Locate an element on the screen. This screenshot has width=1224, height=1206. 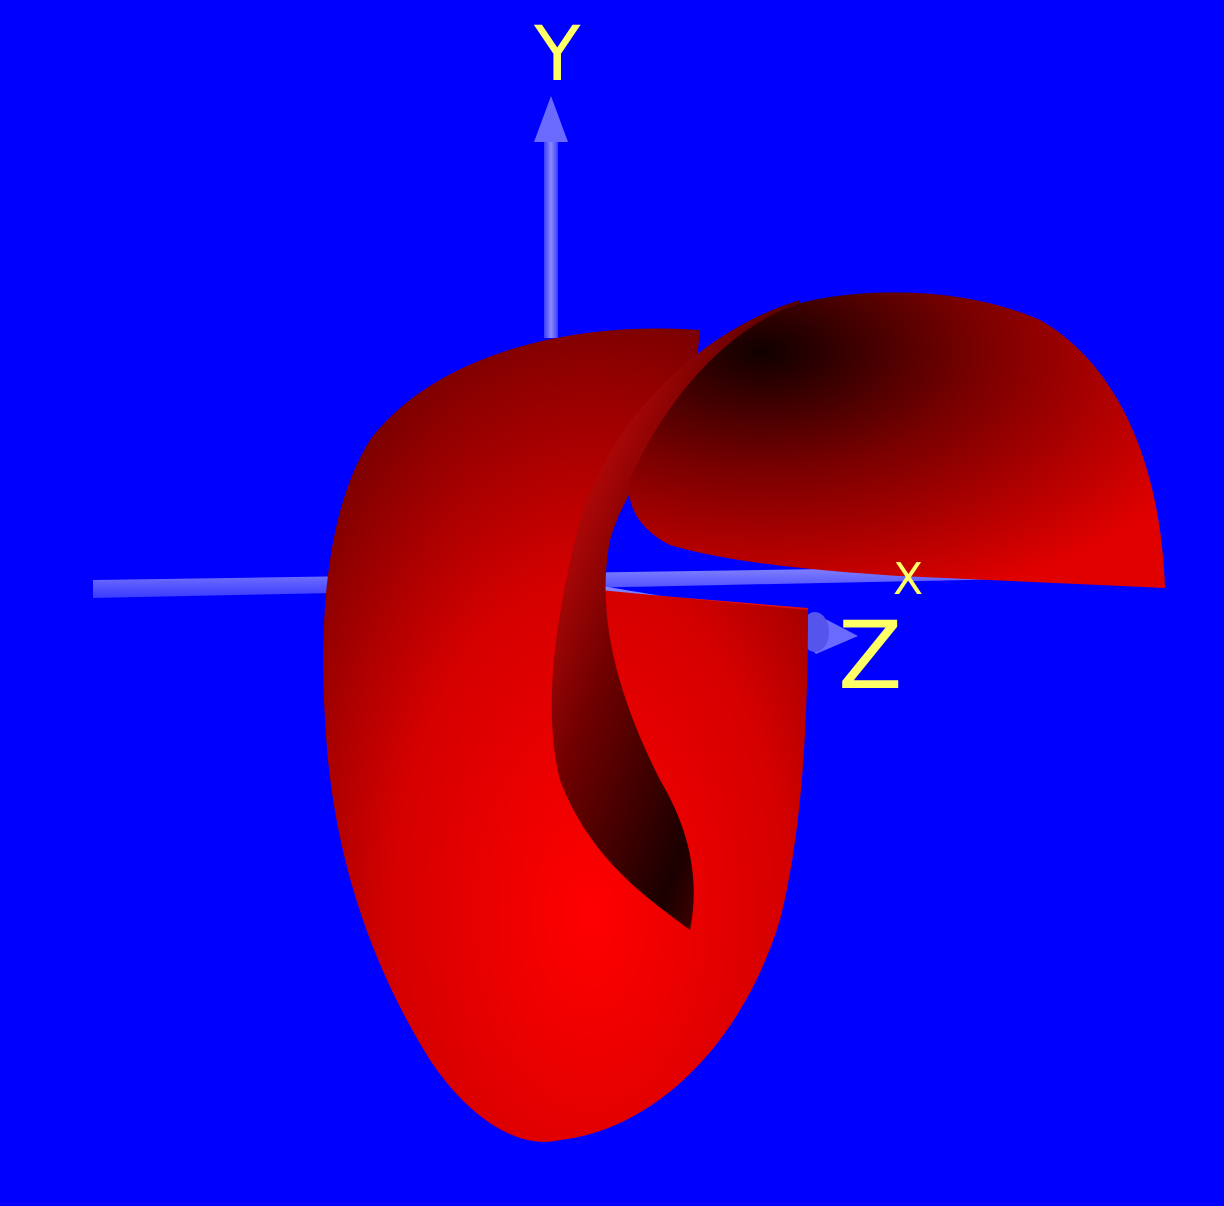
surface-twist-ridge is located at coordinates (675, 615).